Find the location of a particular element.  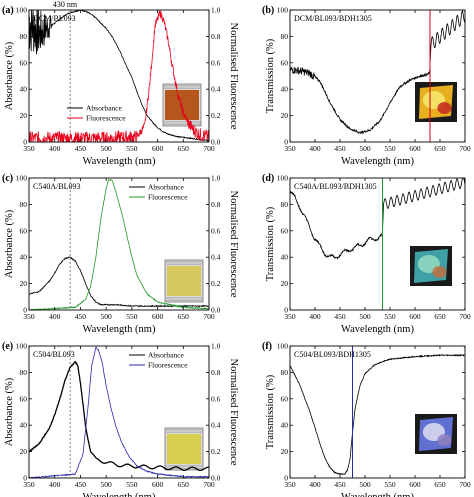

transmission-curve is located at coordinates (377, 72).